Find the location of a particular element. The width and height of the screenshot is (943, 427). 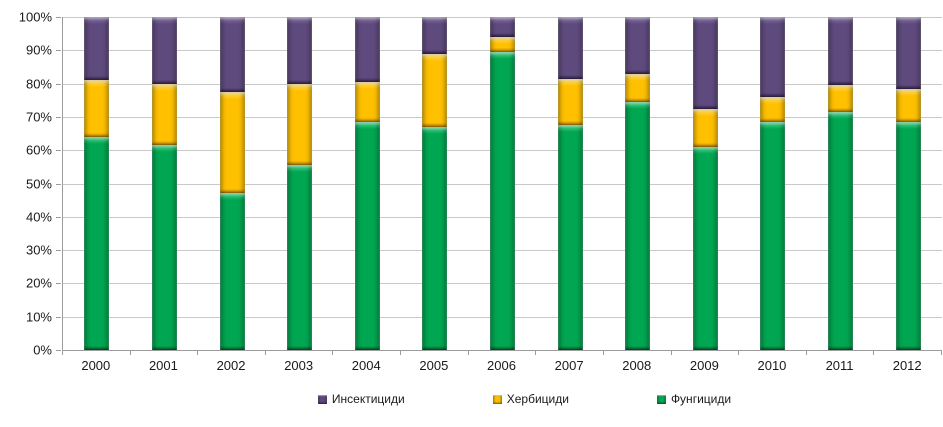

x-axis-label: 2010 is located at coordinates (772, 365).